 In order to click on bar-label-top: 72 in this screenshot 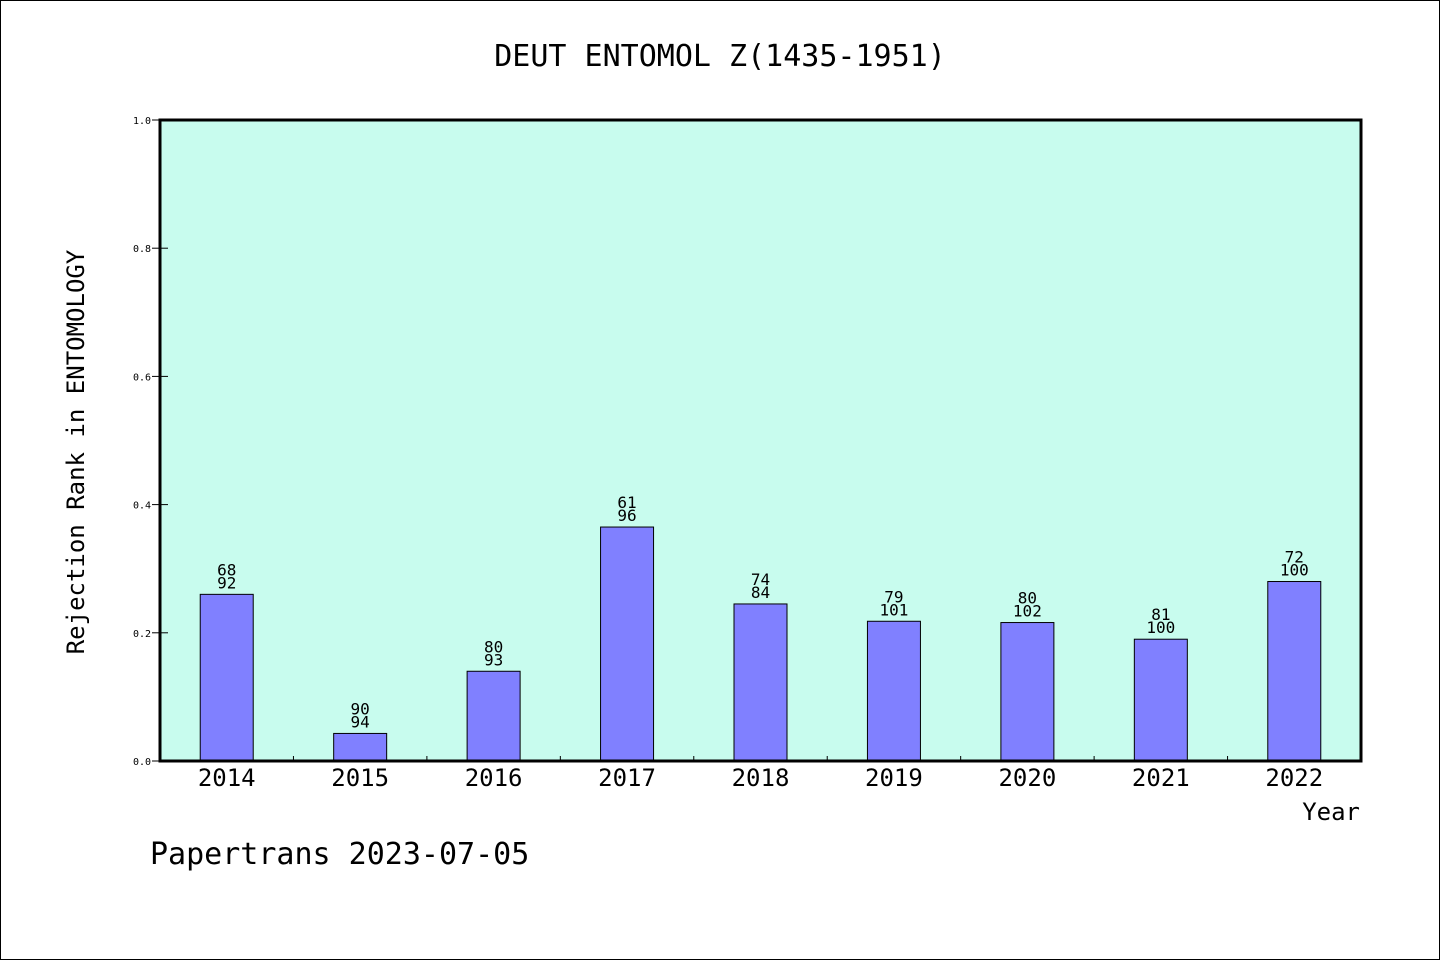, I will do `click(1294, 557)`.